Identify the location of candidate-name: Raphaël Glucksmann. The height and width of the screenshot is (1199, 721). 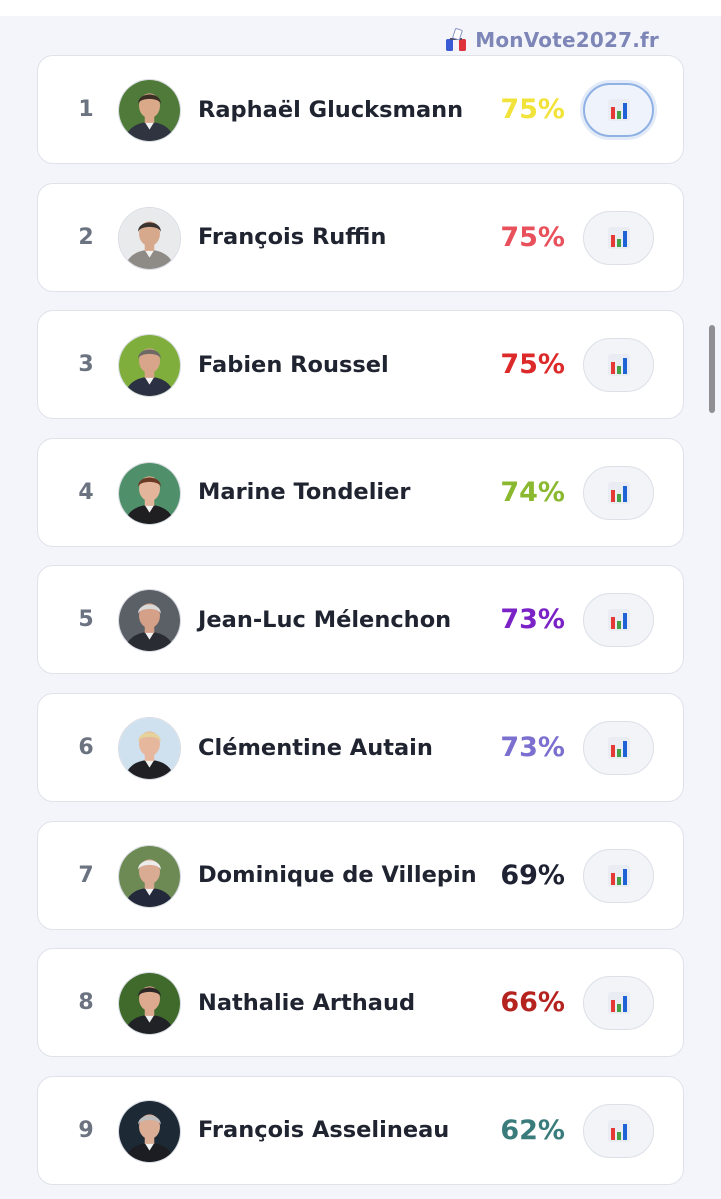
(331, 109).